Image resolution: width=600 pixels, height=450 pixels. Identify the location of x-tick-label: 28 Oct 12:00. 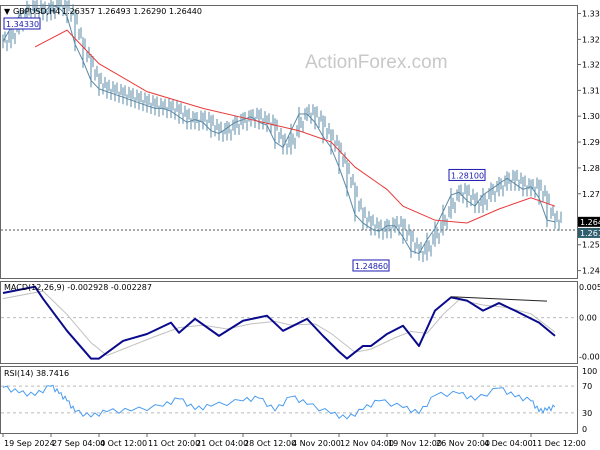
(270, 443).